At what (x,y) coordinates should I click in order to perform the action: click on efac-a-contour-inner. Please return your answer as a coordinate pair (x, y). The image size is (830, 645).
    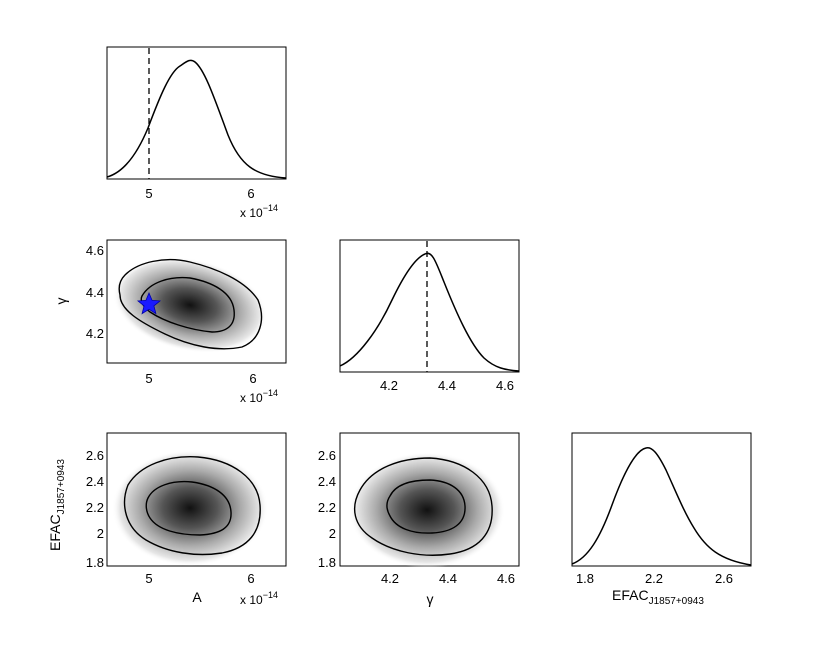
    Looking at the image, I should click on (188, 508).